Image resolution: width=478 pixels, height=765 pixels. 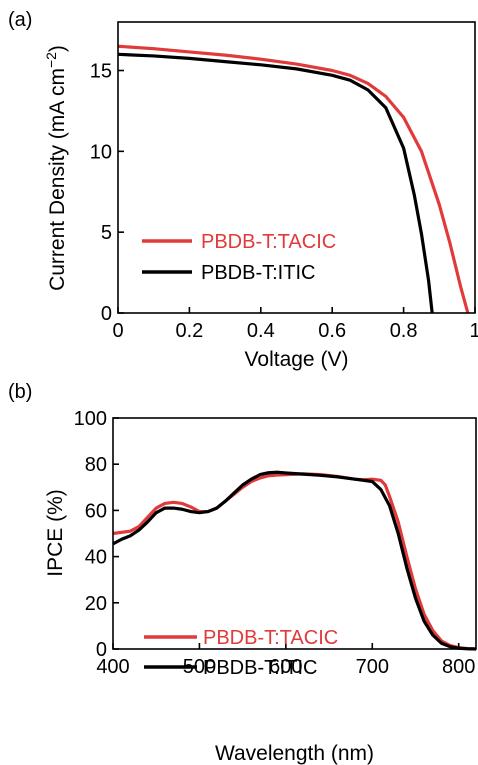 I want to click on x-tick-label: 400, so click(x=112, y=667).